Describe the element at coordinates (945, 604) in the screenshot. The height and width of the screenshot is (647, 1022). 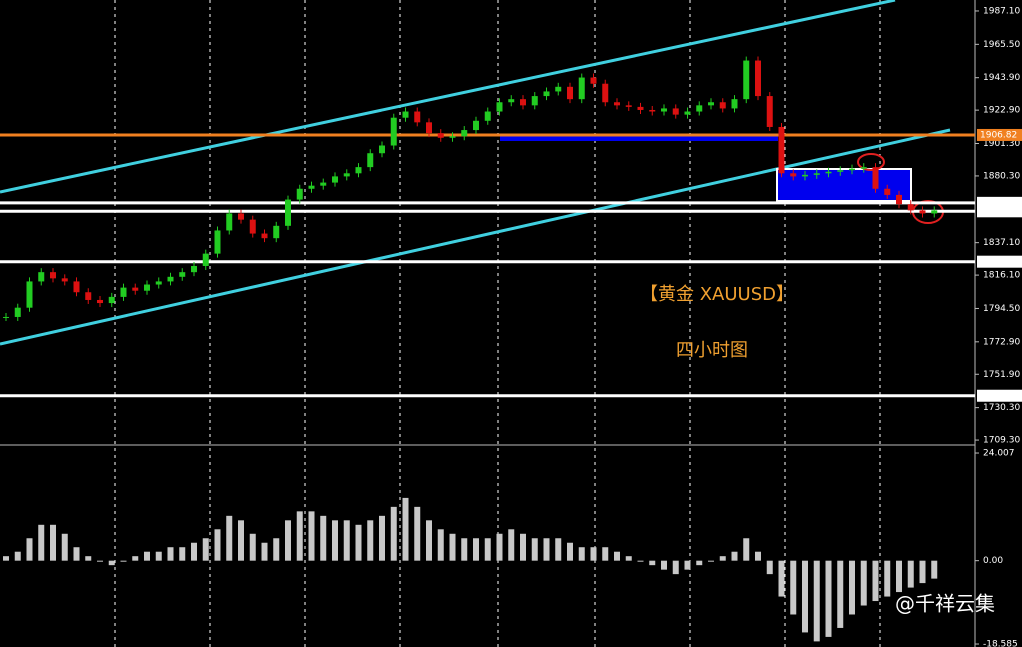
I see `watermark: @千祥云集` at that location.